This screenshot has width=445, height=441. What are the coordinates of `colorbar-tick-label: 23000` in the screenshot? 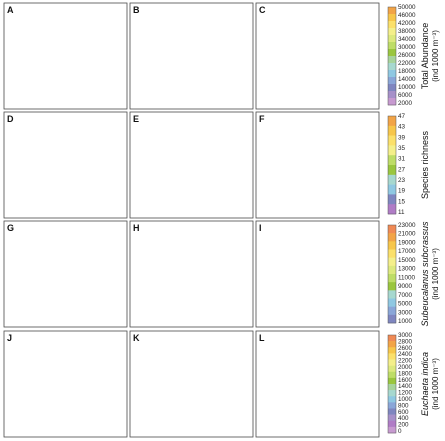 It's located at (407, 225).